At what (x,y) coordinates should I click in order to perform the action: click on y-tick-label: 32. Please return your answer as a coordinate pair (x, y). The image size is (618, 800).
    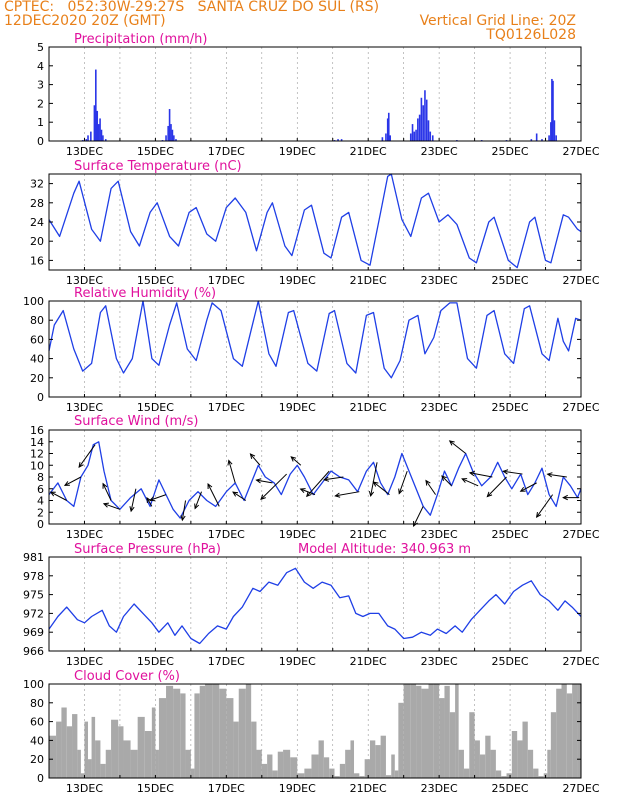
    Looking at the image, I should click on (37, 184).